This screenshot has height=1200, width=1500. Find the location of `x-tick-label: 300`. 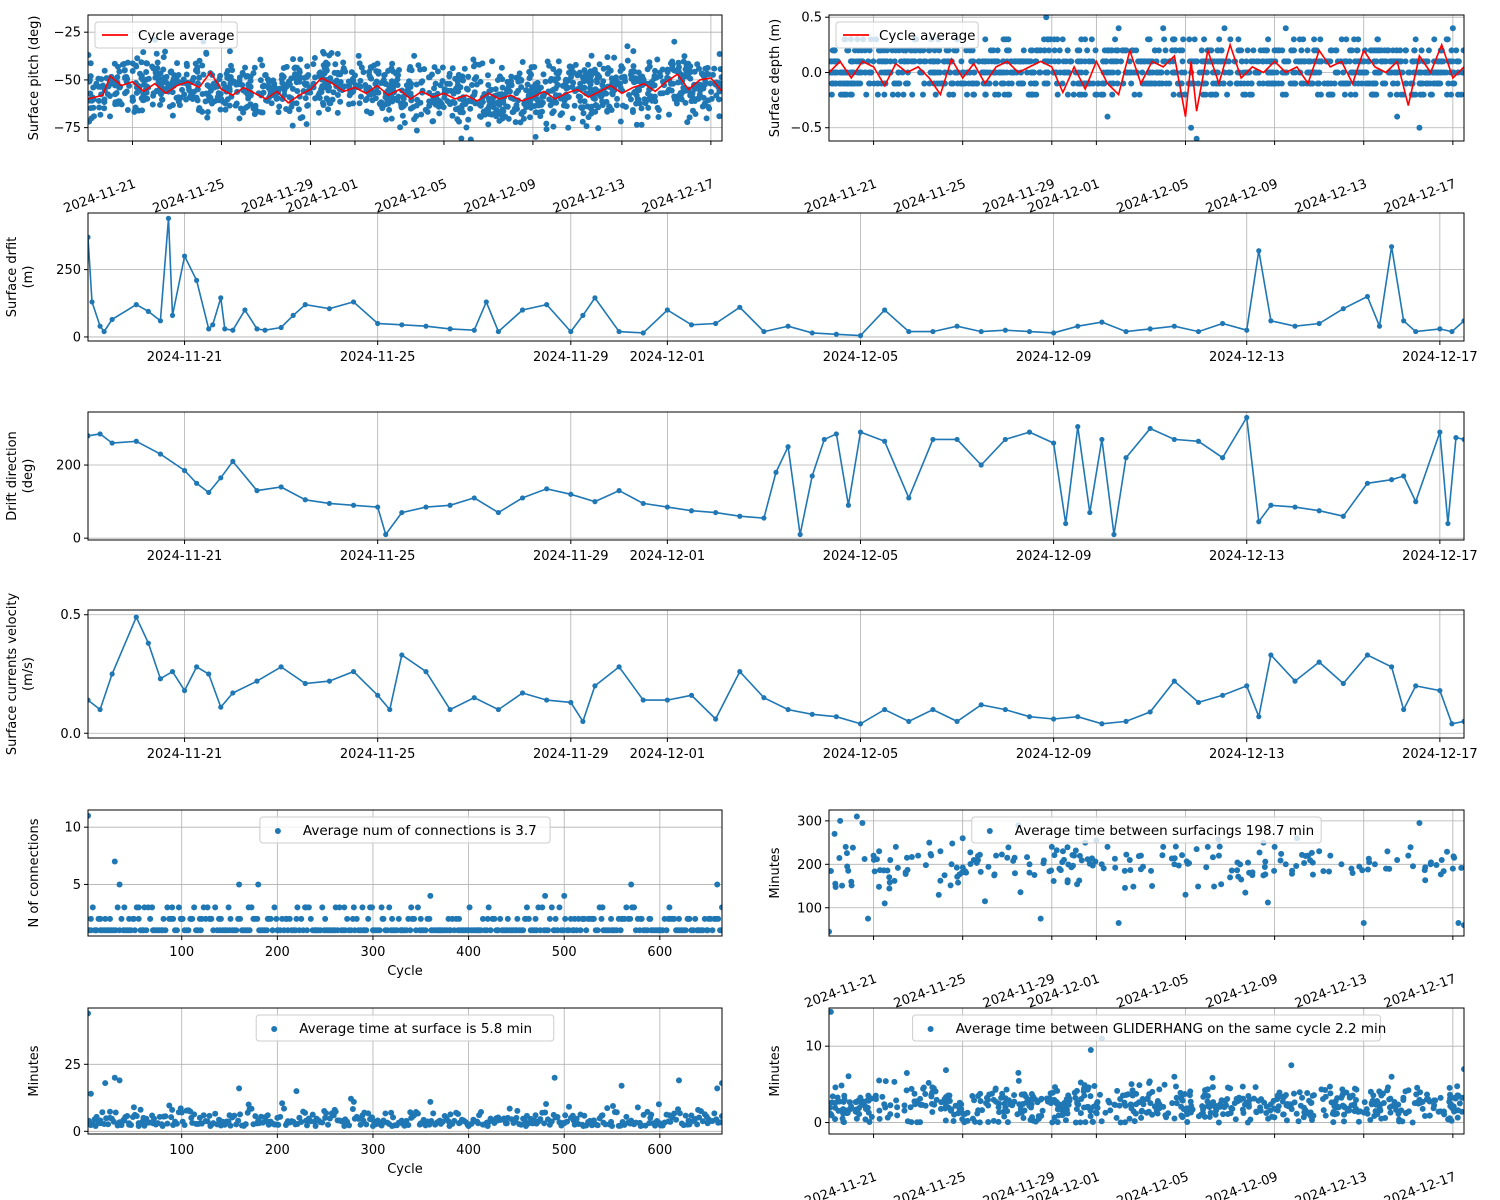

x-tick-label: 300 is located at coordinates (373, 1150).